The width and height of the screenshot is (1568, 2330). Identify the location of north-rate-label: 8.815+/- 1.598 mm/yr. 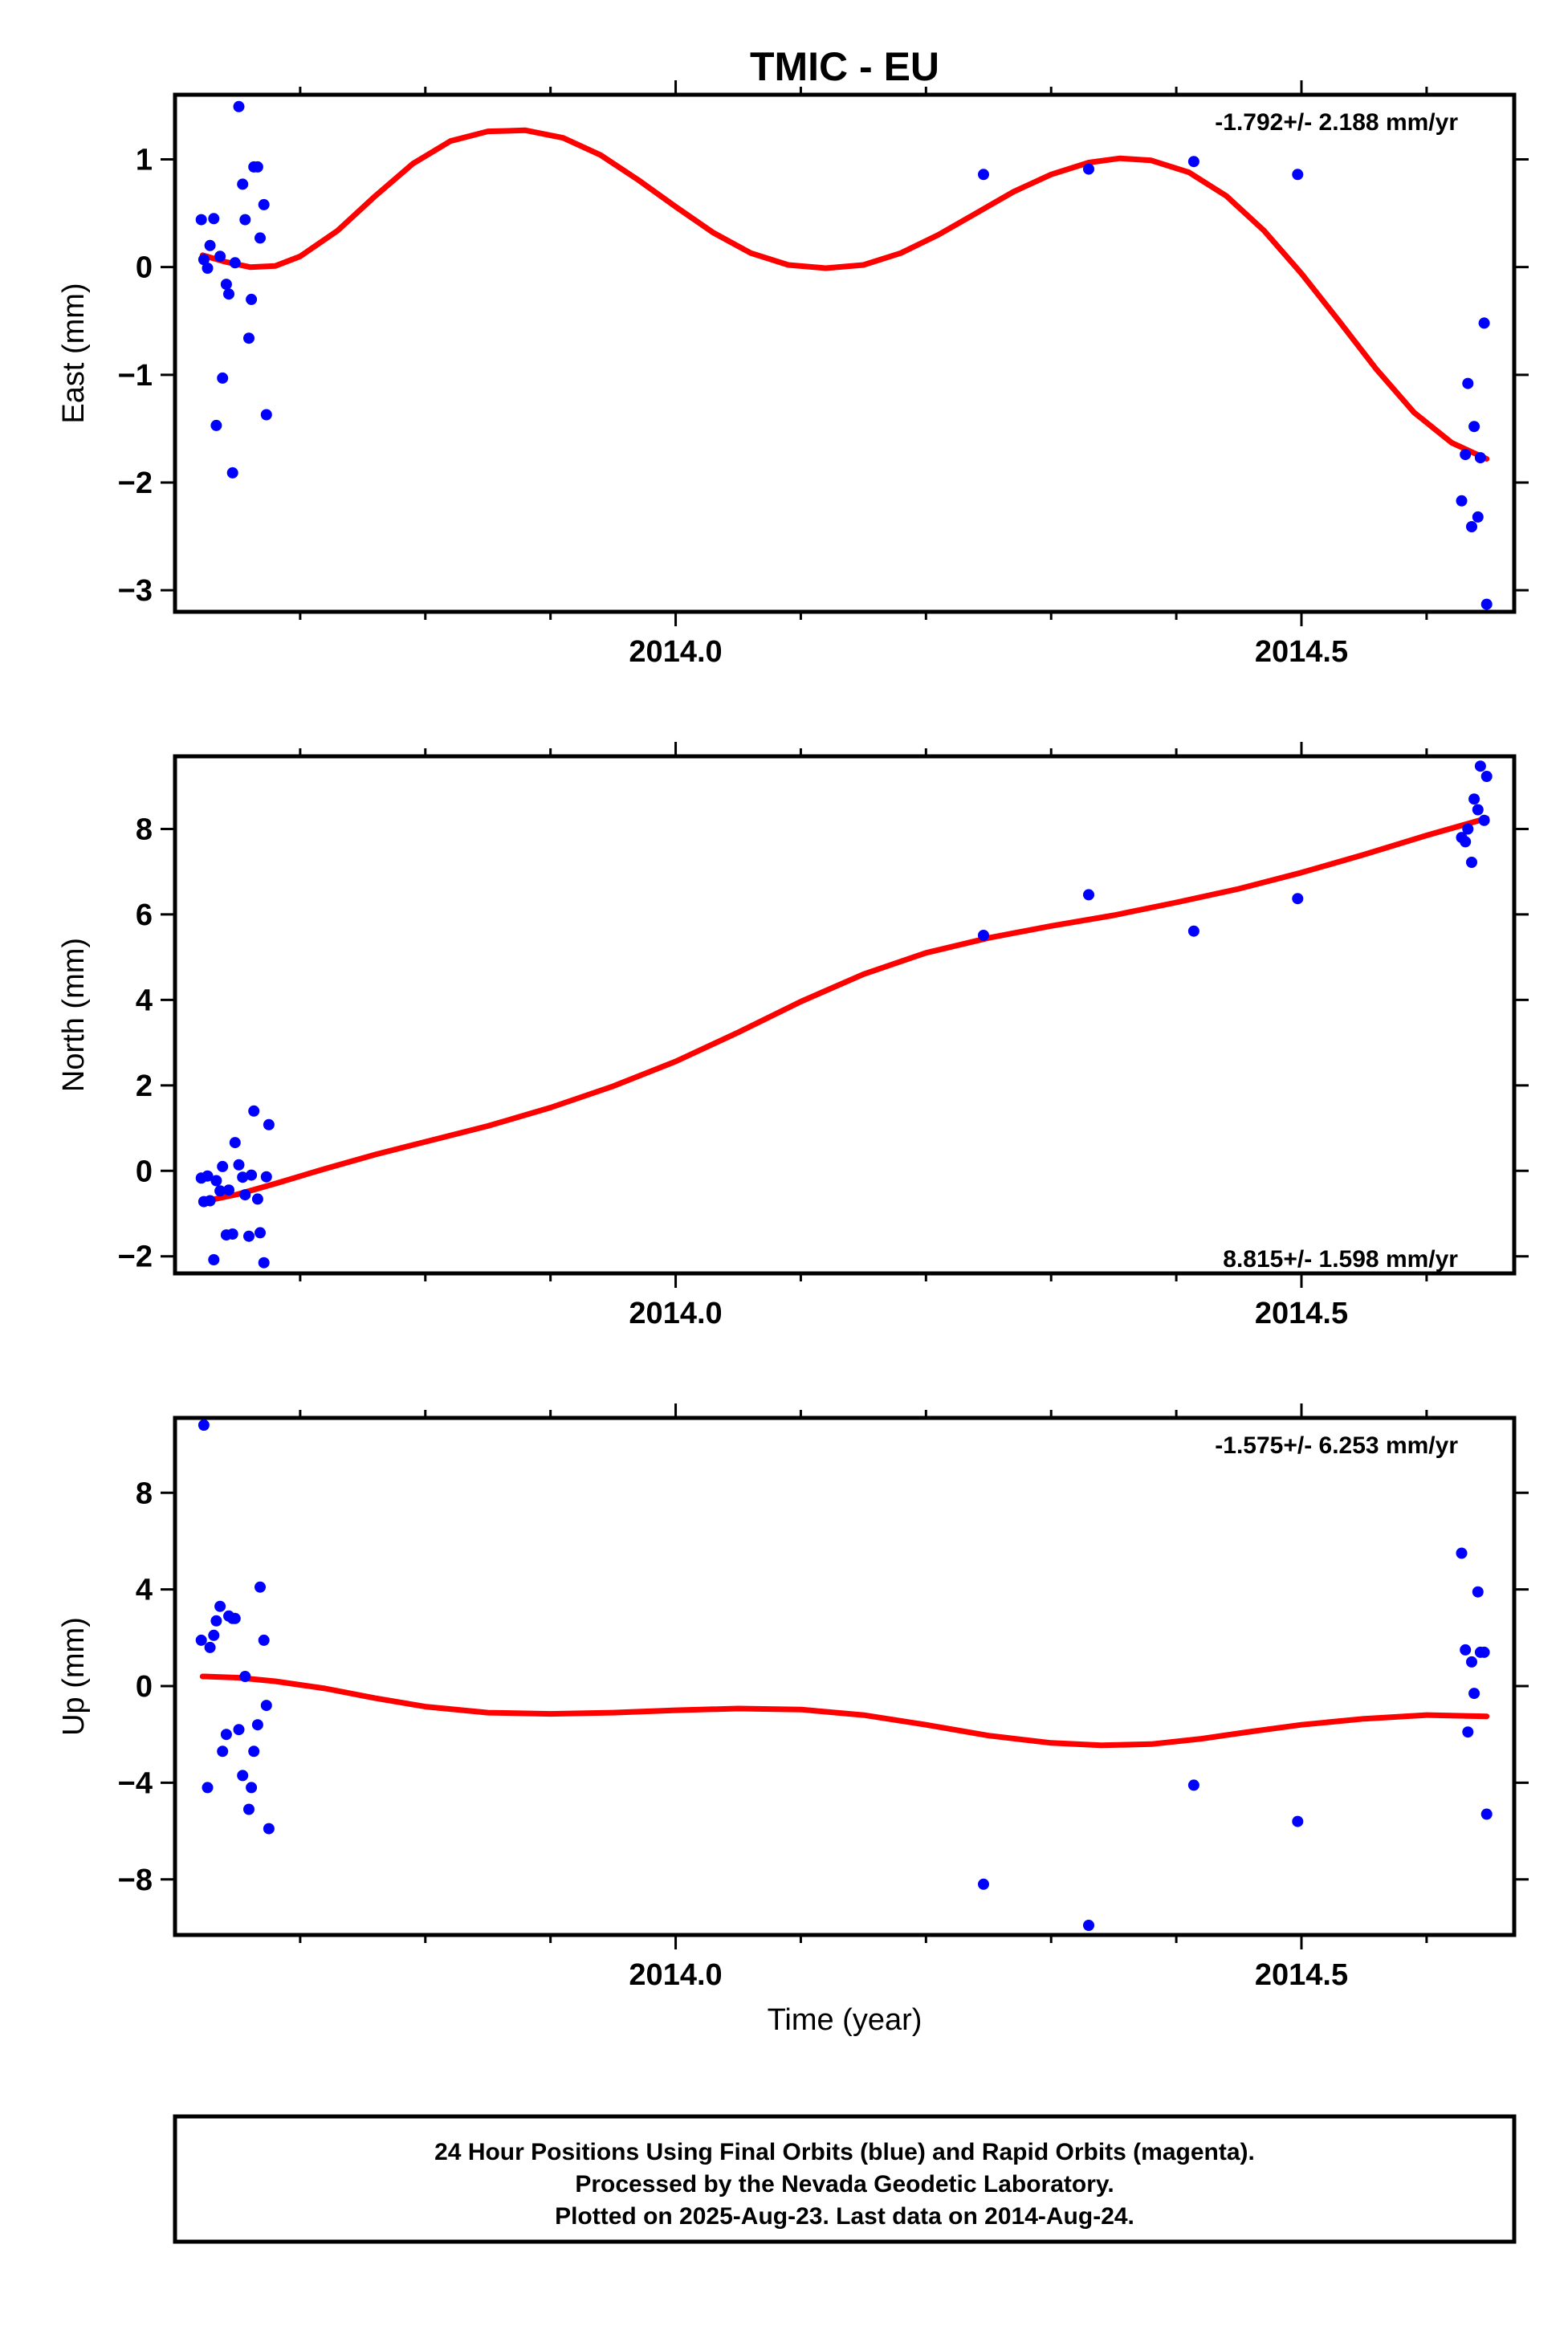
(1340, 1259).